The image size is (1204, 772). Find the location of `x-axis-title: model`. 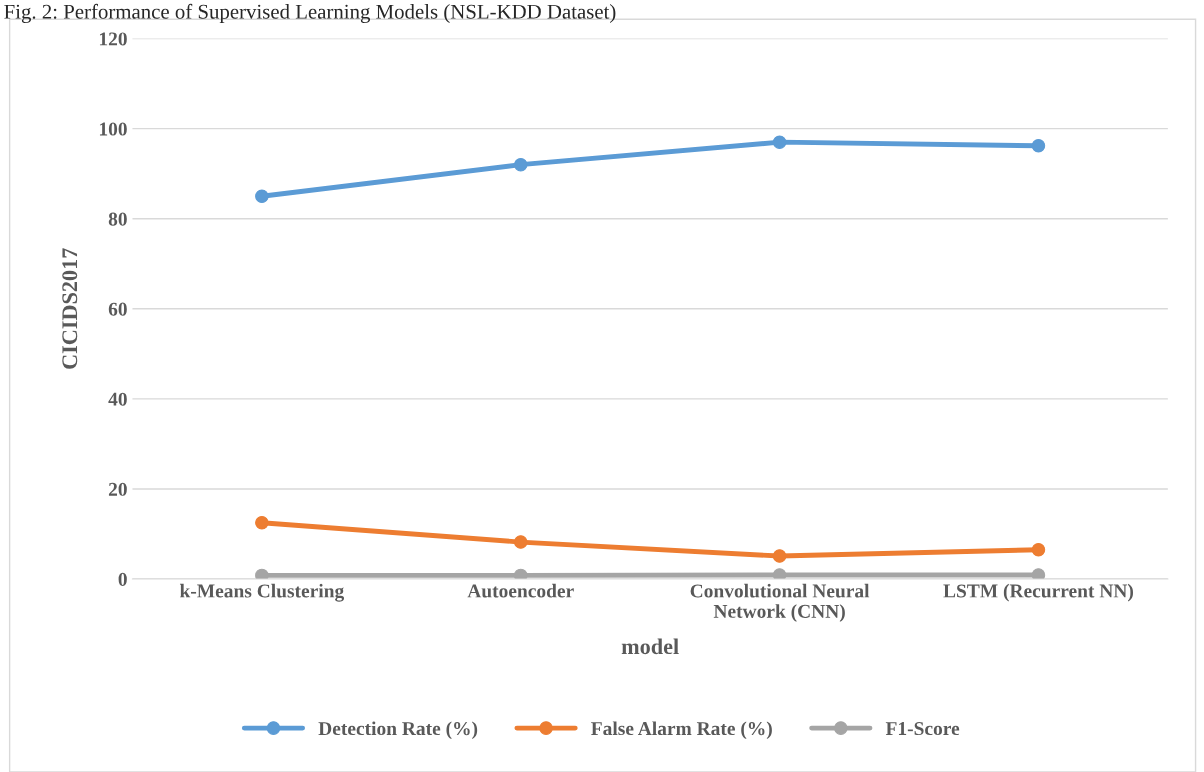

x-axis-title: model is located at coordinates (650, 646).